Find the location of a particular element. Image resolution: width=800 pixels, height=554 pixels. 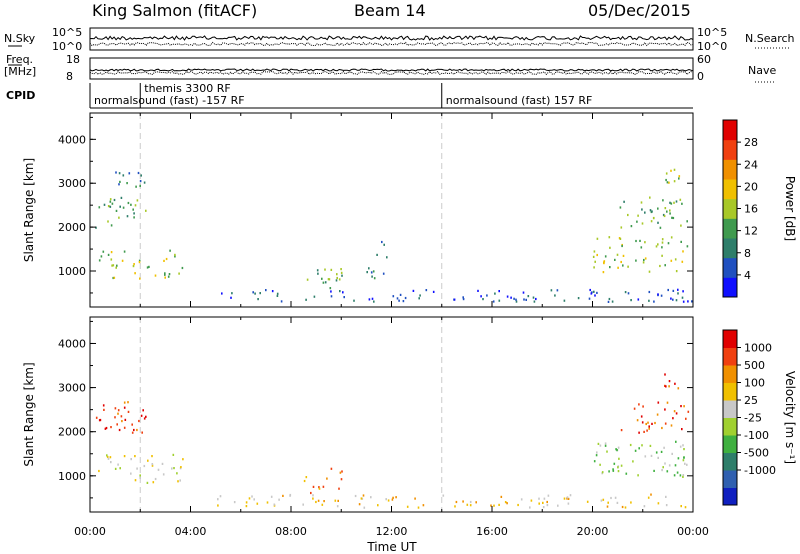

colorbar-label-4: 20 is located at coordinates (751, 186).